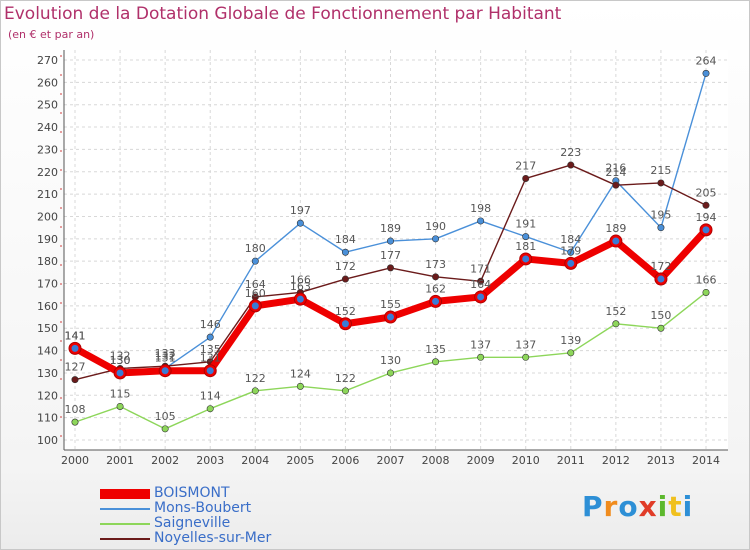 The width and height of the screenshot is (750, 550). I want to click on data-label-boismont: 163, so click(300, 286).